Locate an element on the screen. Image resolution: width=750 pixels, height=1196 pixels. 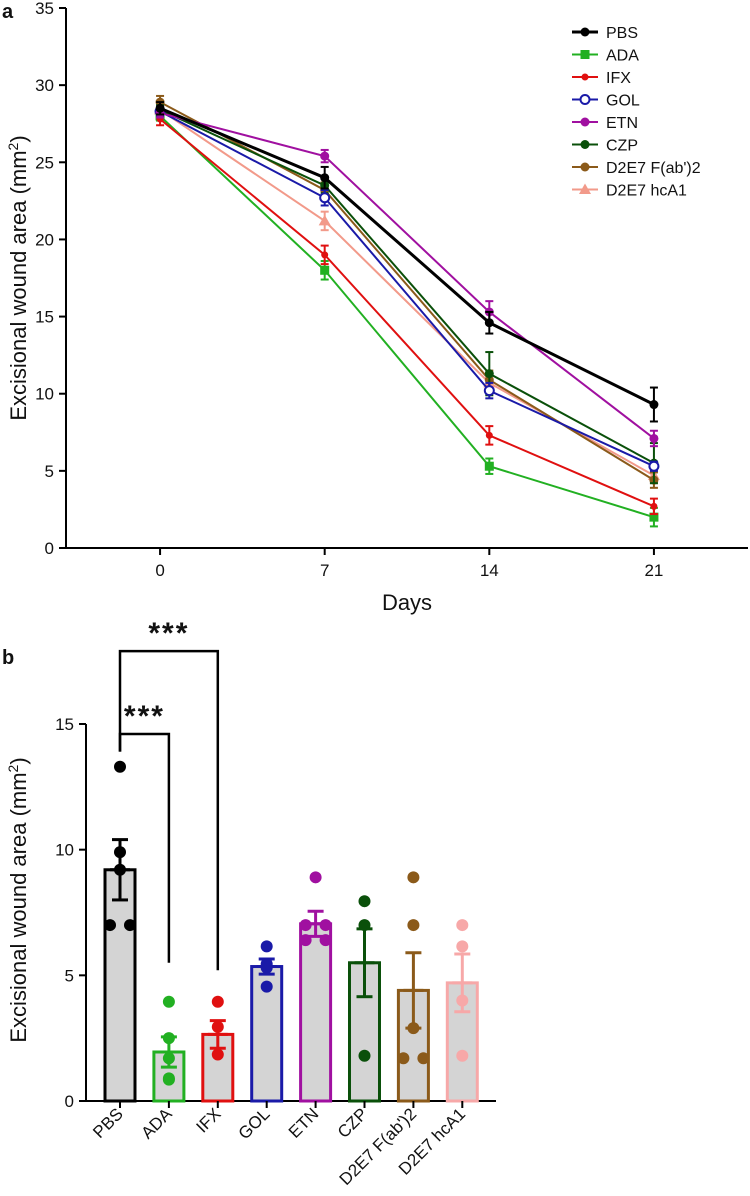
legend-item: D2E7 F(ab')2 is located at coordinates (636, 168).